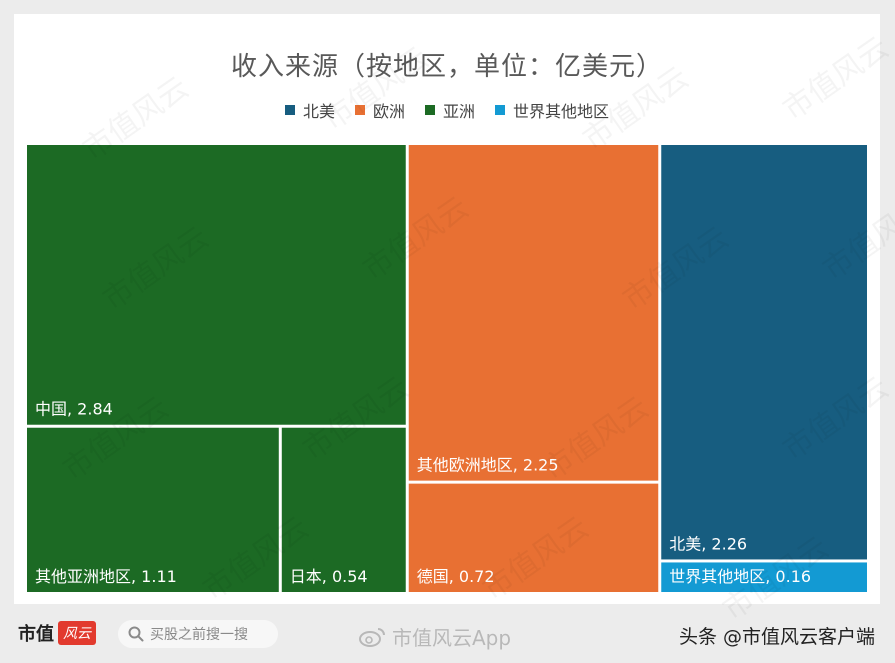 This screenshot has height=663, width=895. I want to click on brand-logo: 市值 风云, so click(57, 633).